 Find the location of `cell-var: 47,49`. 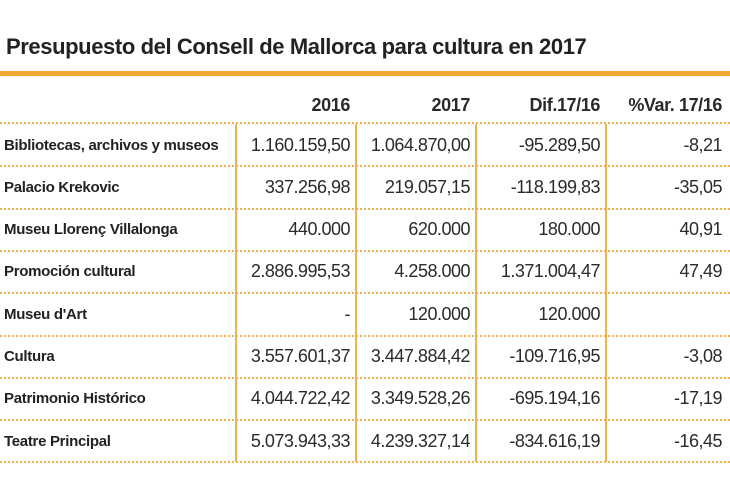

cell-var: 47,49 is located at coordinates (700, 271).